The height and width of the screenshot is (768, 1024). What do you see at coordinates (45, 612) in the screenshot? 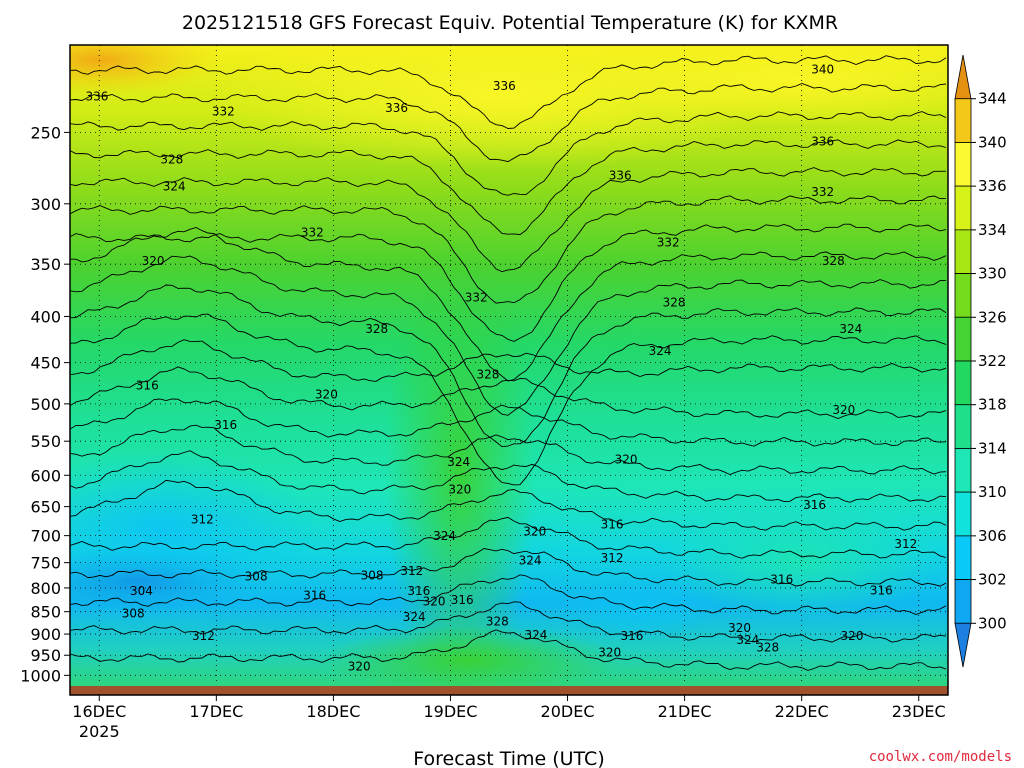
I see `y-tick-label: 850` at bounding box center [45, 612].